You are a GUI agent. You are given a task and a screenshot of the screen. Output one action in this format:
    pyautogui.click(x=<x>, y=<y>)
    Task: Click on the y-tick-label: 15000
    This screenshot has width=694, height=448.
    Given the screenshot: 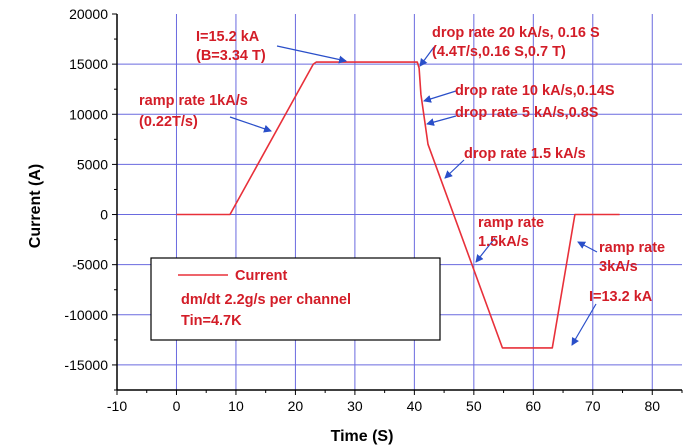 What is the action you would take?
    pyautogui.click(x=88, y=64)
    